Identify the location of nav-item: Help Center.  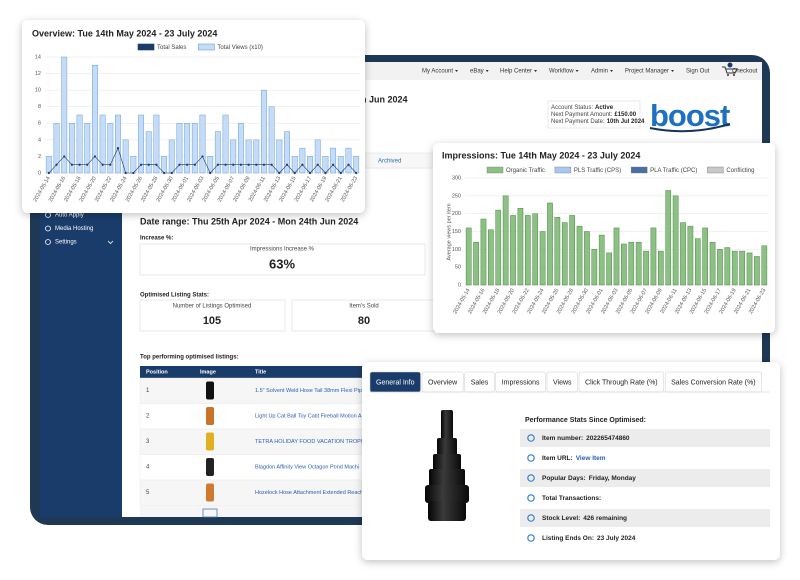
(516, 72).